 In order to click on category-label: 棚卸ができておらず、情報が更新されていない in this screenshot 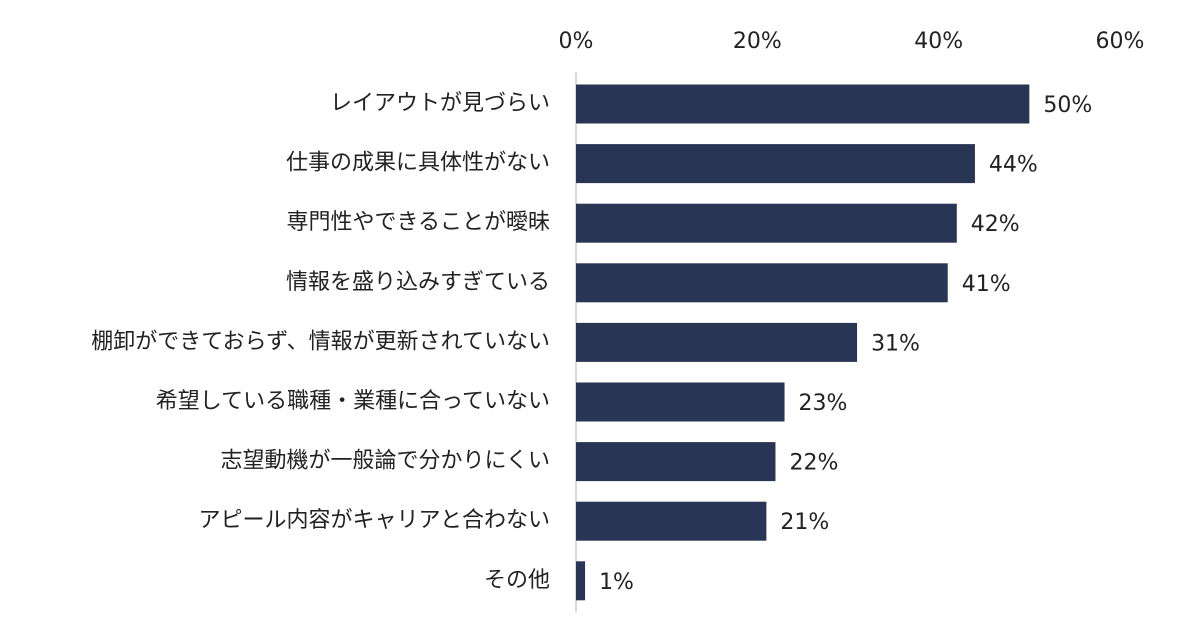, I will do `click(320, 341)`.